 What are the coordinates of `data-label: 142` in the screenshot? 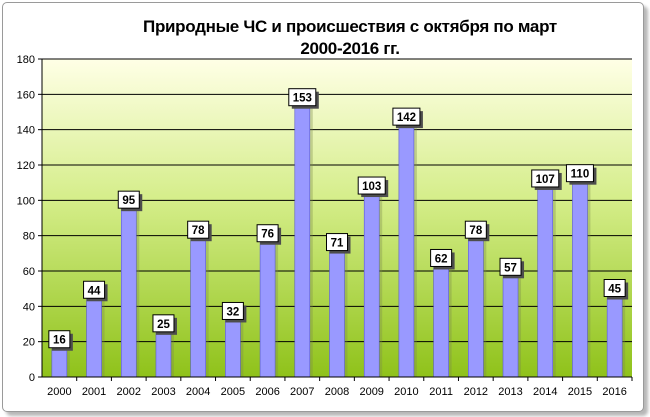 It's located at (406, 118).